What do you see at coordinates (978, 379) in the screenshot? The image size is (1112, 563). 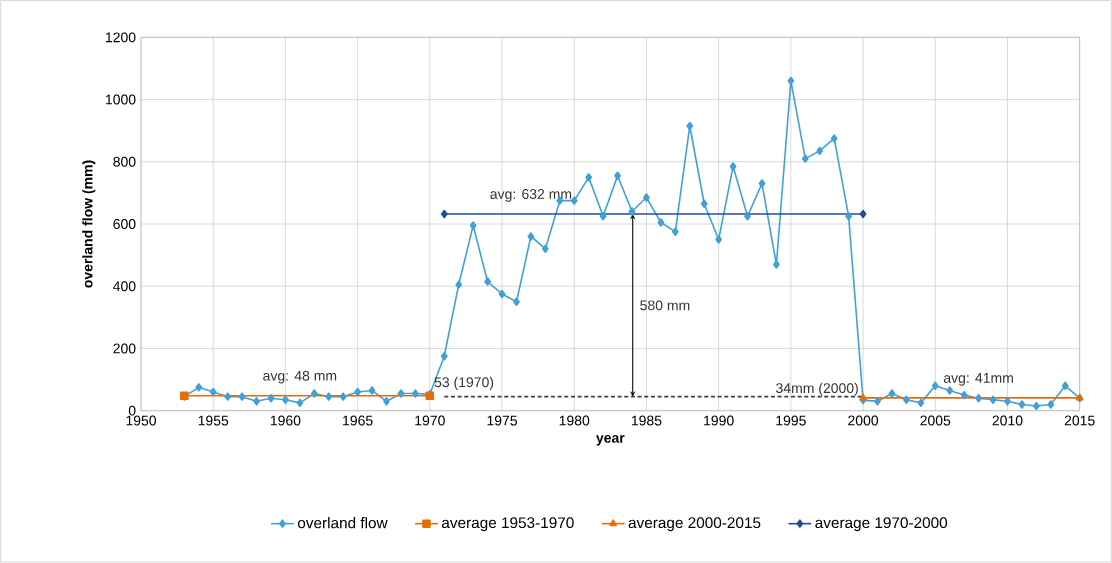 I see `annotation: avg: 41mm` at bounding box center [978, 379].